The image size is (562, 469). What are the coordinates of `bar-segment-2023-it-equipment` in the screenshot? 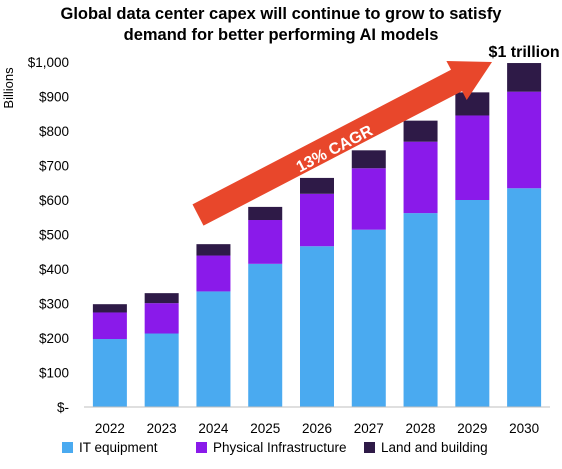 It's located at (161, 370).